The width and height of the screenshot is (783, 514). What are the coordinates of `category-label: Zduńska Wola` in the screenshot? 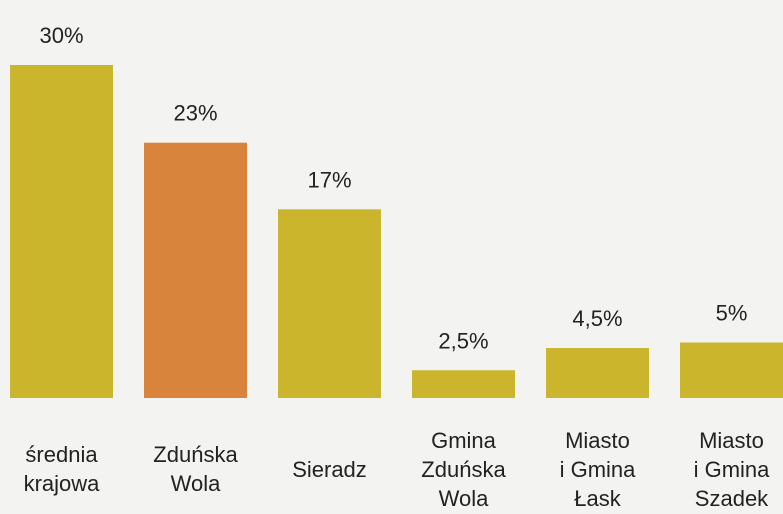 It's located at (195, 469).